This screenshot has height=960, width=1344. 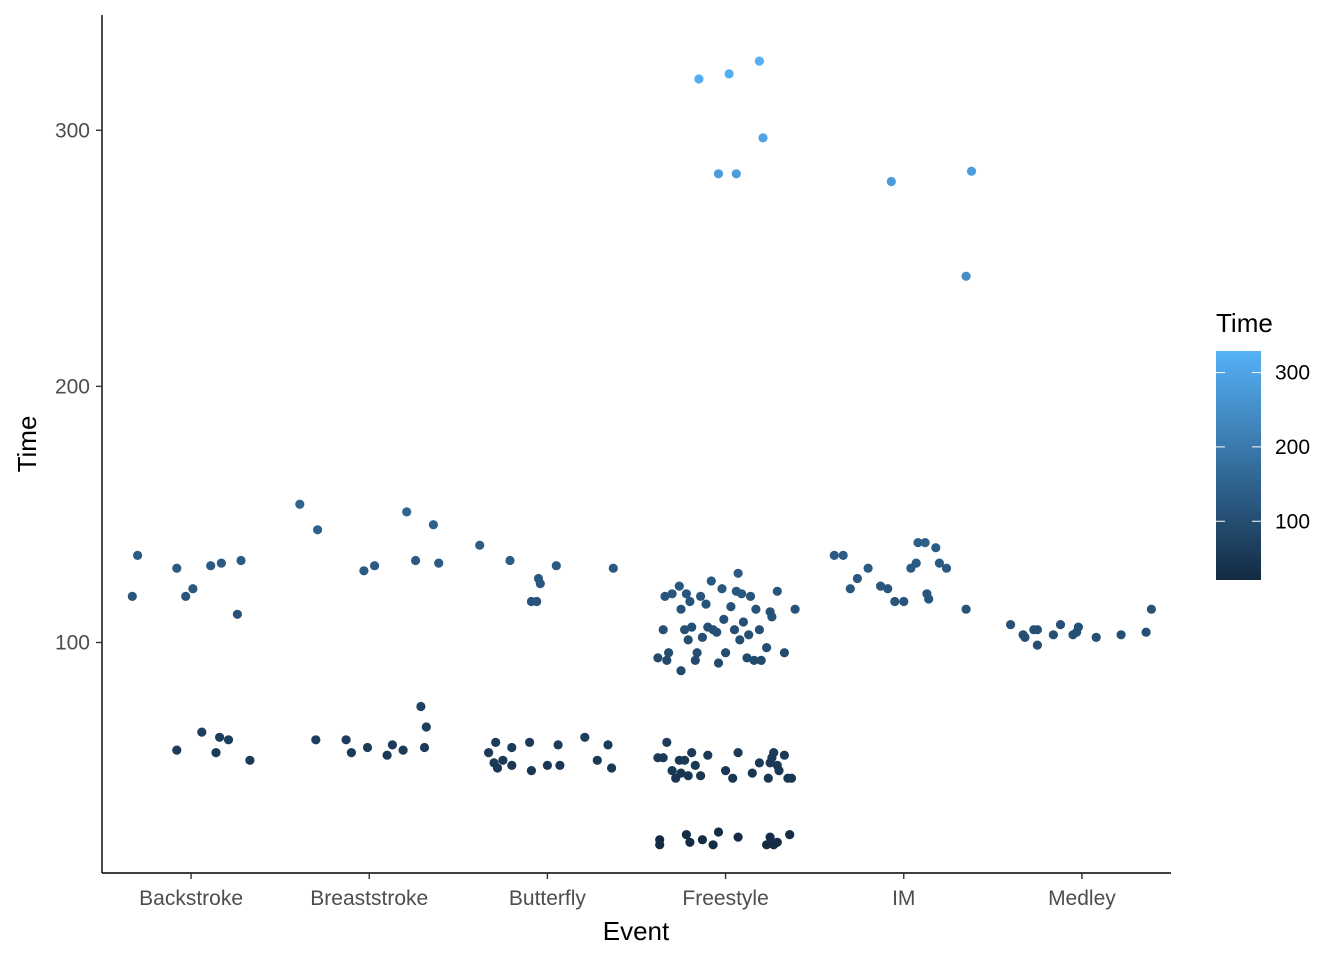 I want to click on legend-tick-label: 100, so click(x=1292, y=521).